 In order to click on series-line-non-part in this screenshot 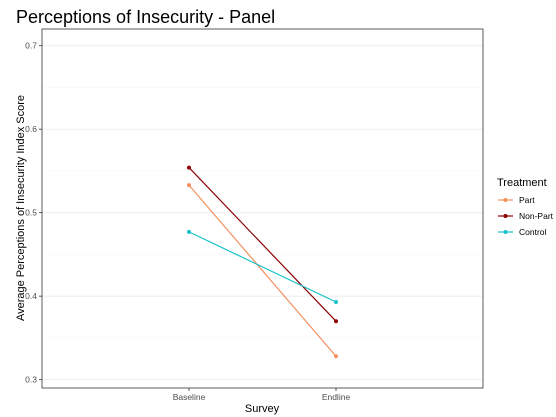, I will do `click(262, 244)`.